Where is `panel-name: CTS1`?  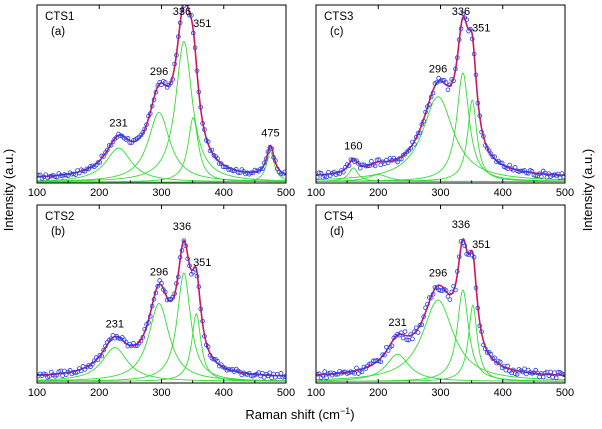
panel-name: CTS1 is located at coordinates (59, 17).